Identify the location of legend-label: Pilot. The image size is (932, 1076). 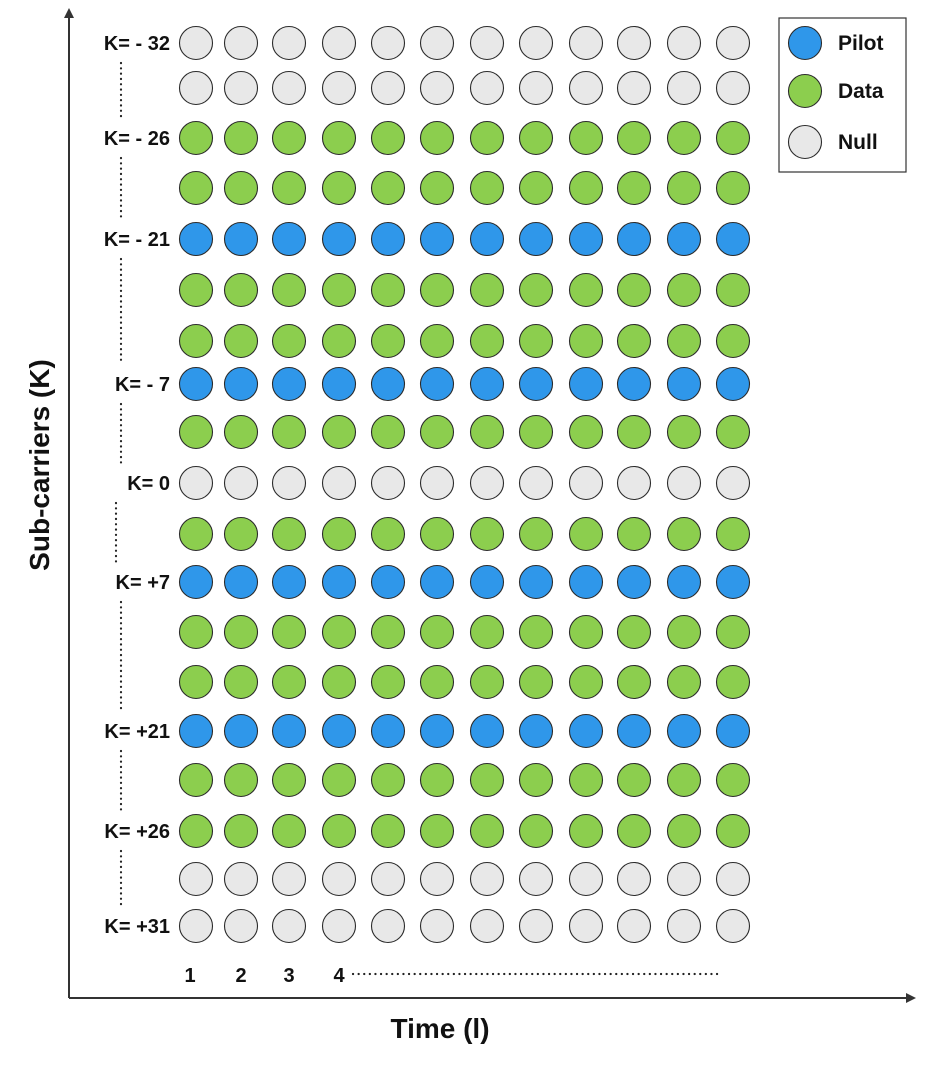
(861, 43).